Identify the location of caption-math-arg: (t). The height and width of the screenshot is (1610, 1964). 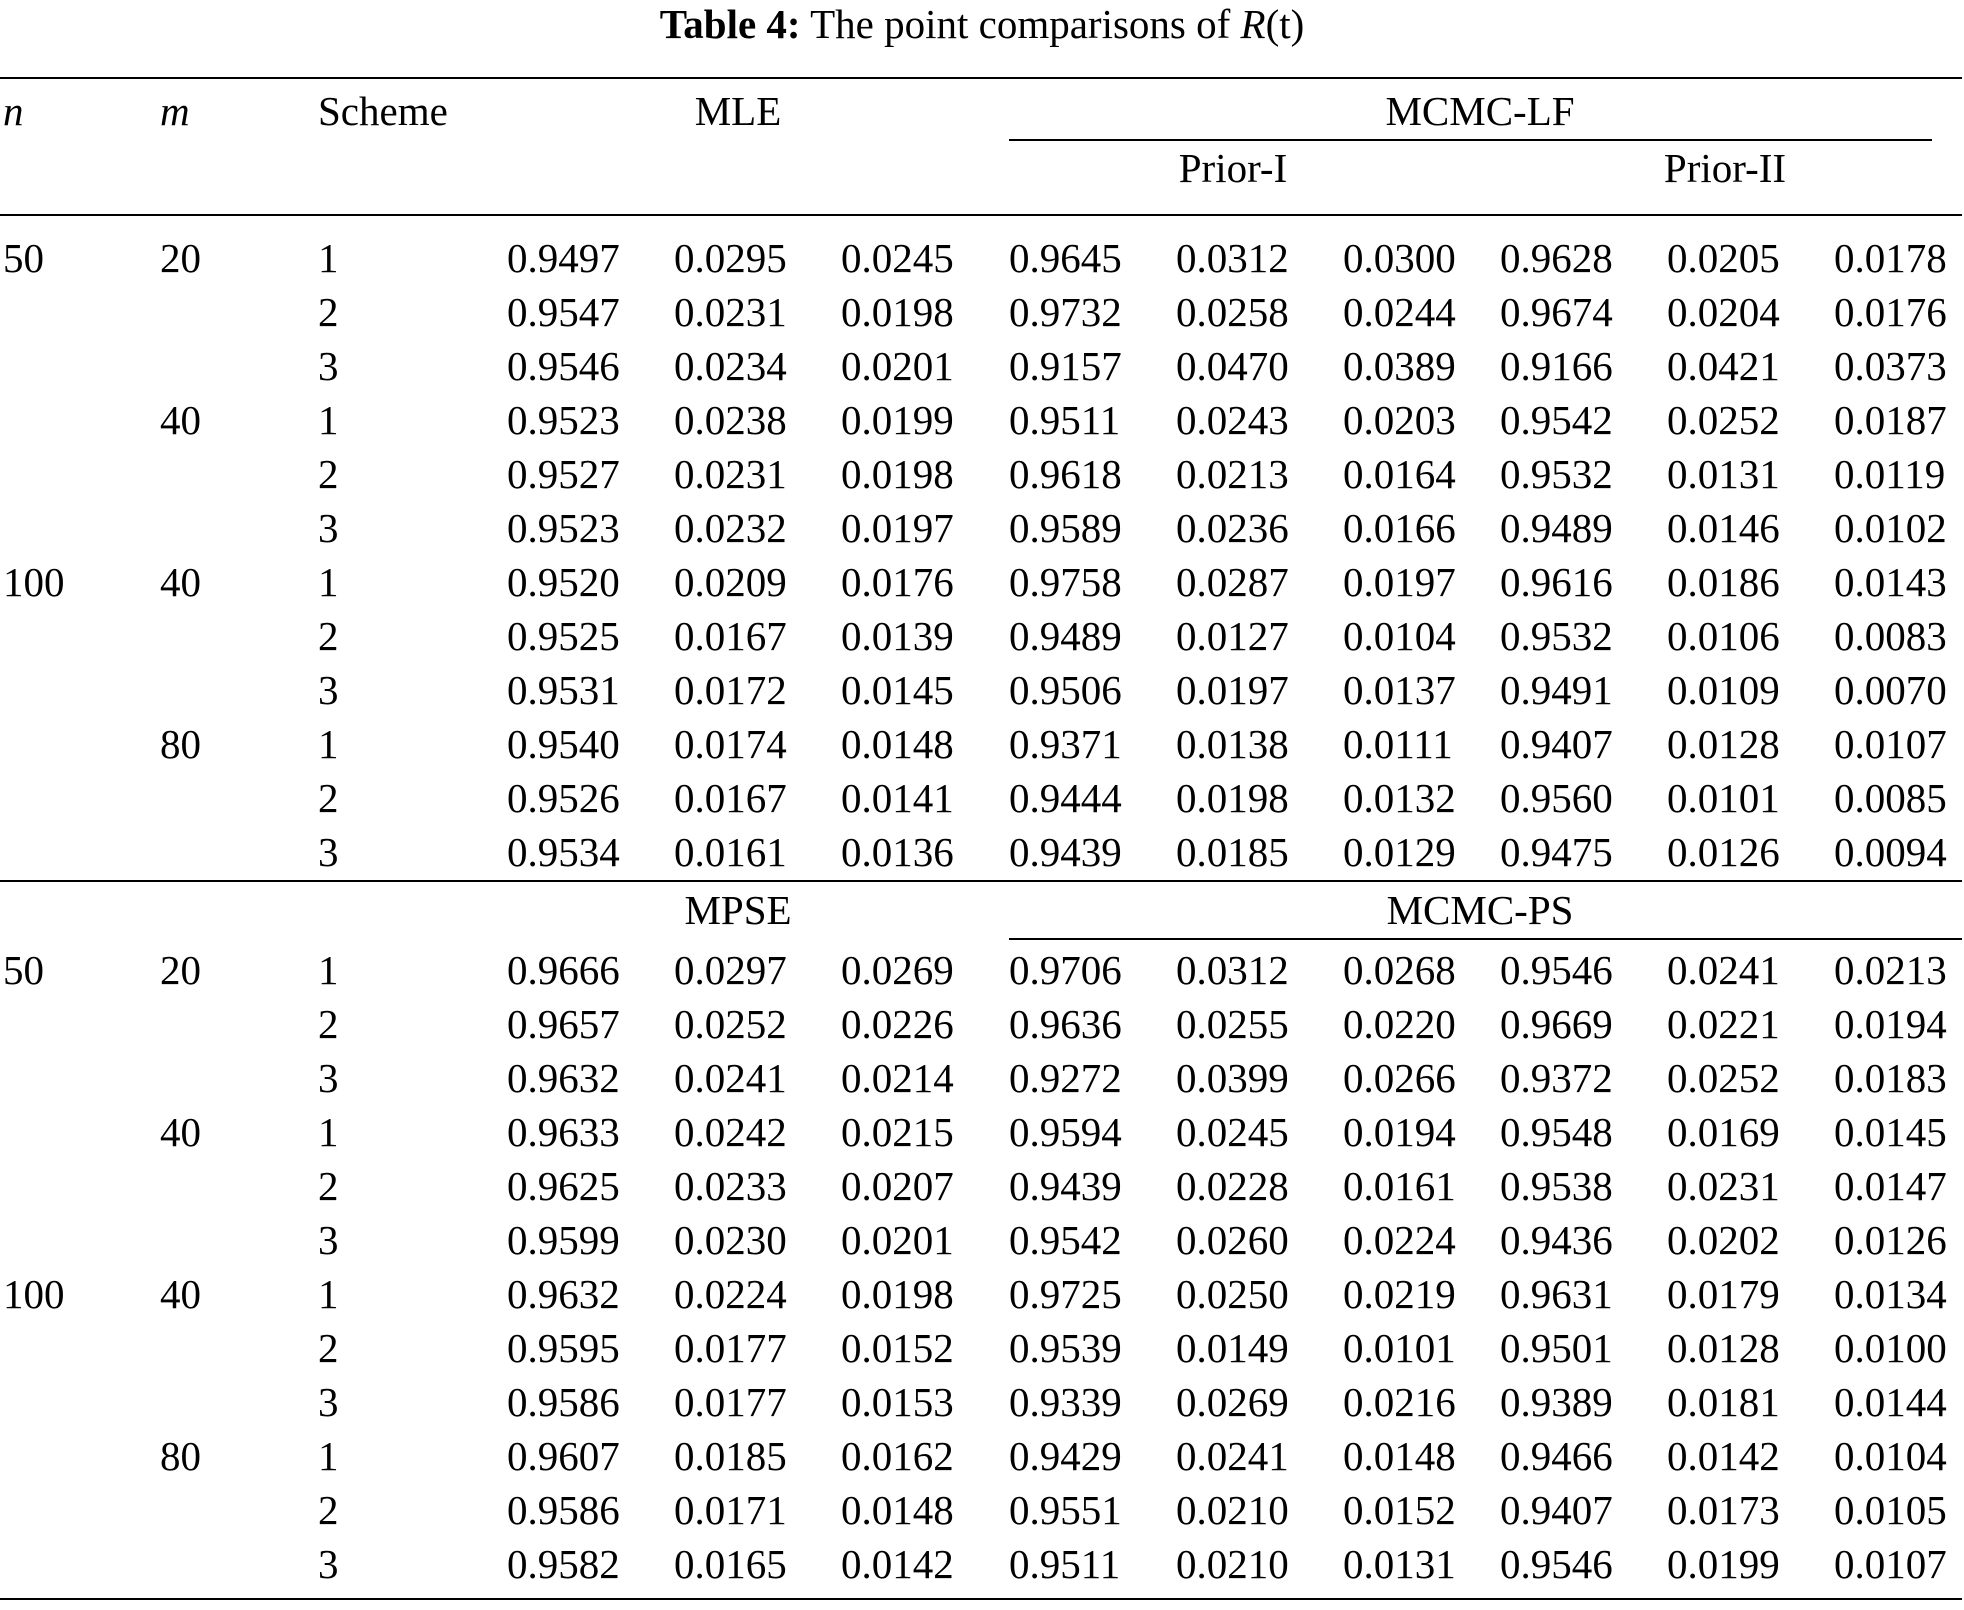
(1285, 24).